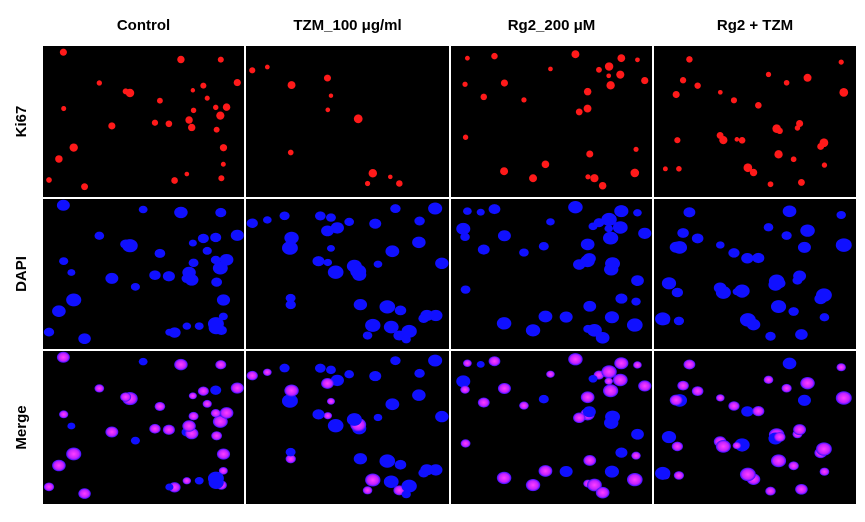 The image size is (865, 522). I want to click on row-label: Merge, so click(21, 427).